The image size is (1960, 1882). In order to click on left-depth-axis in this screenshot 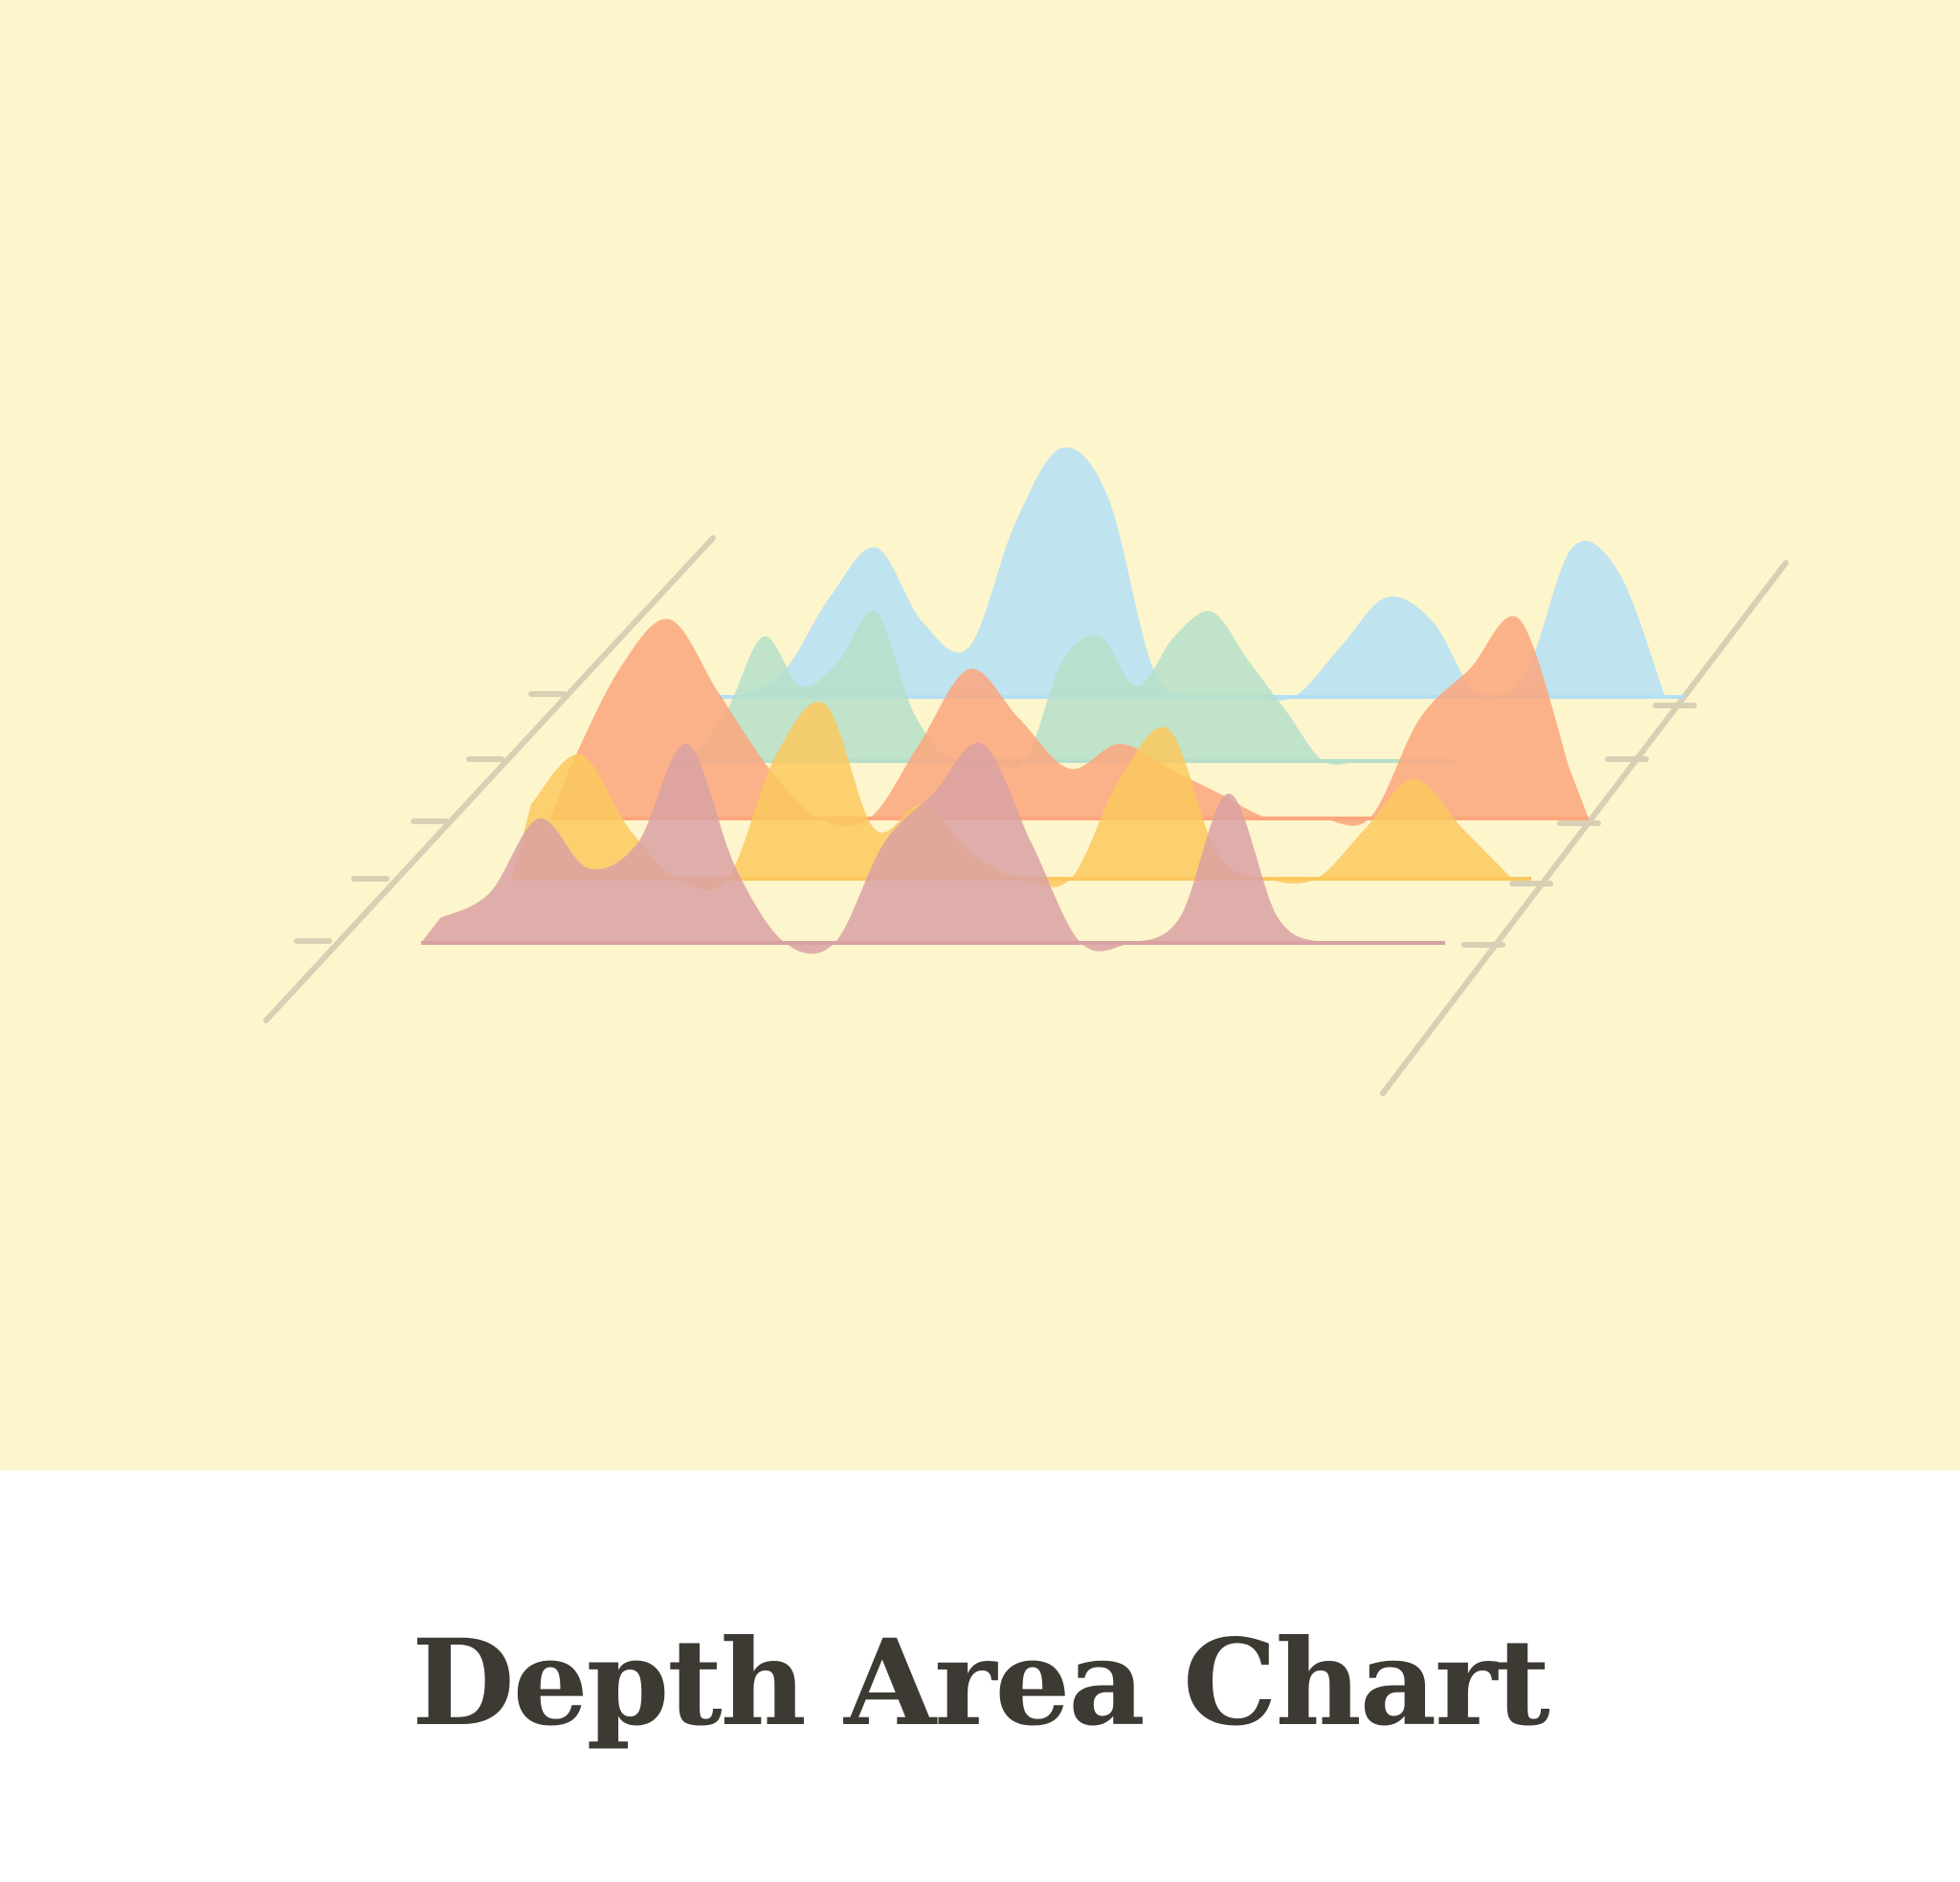, I will do `click(490, 779)`.